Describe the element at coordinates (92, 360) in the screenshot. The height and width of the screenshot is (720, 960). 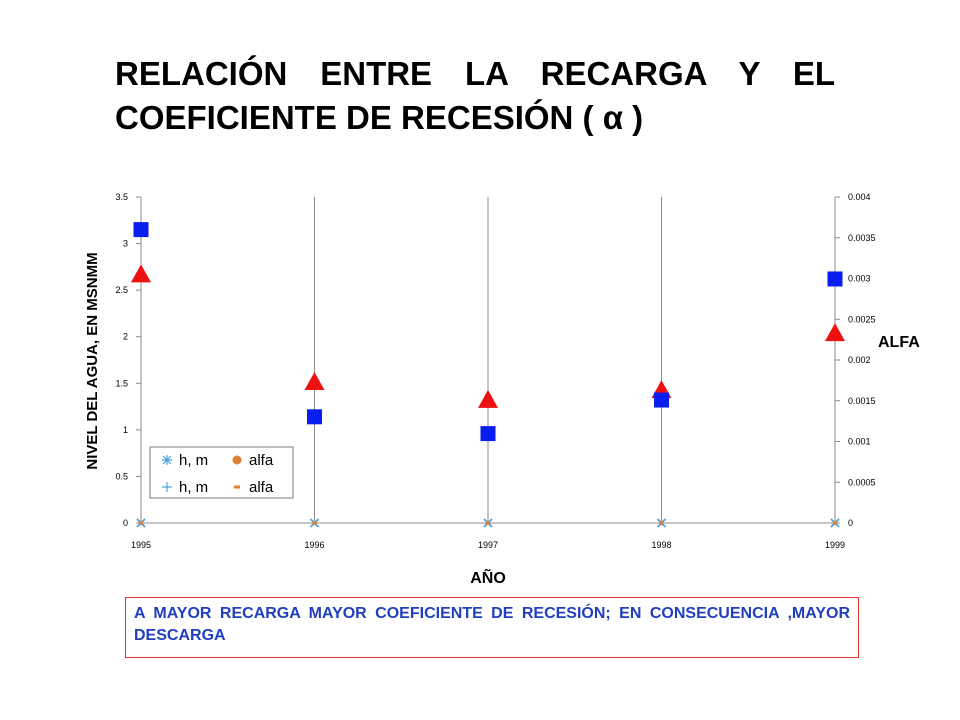
I see `y-axis-title: NIVEL DEL AGUA, EN MSNMM` at that location.